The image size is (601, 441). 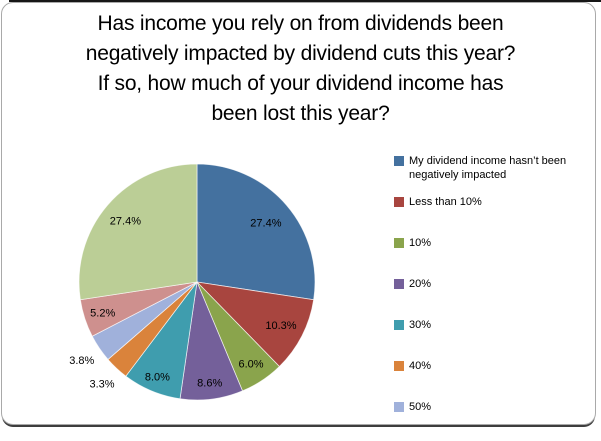 I want to click on slice-label-9: 27.4%, so click(x=125, y=221).